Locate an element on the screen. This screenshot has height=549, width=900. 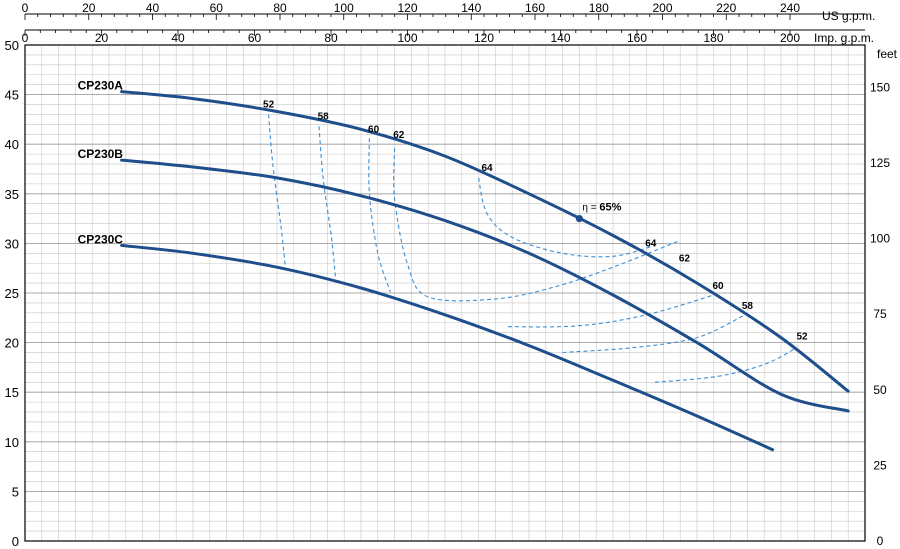
imp-gpm-tick-label: 0 is located at coordinates (25, 38).